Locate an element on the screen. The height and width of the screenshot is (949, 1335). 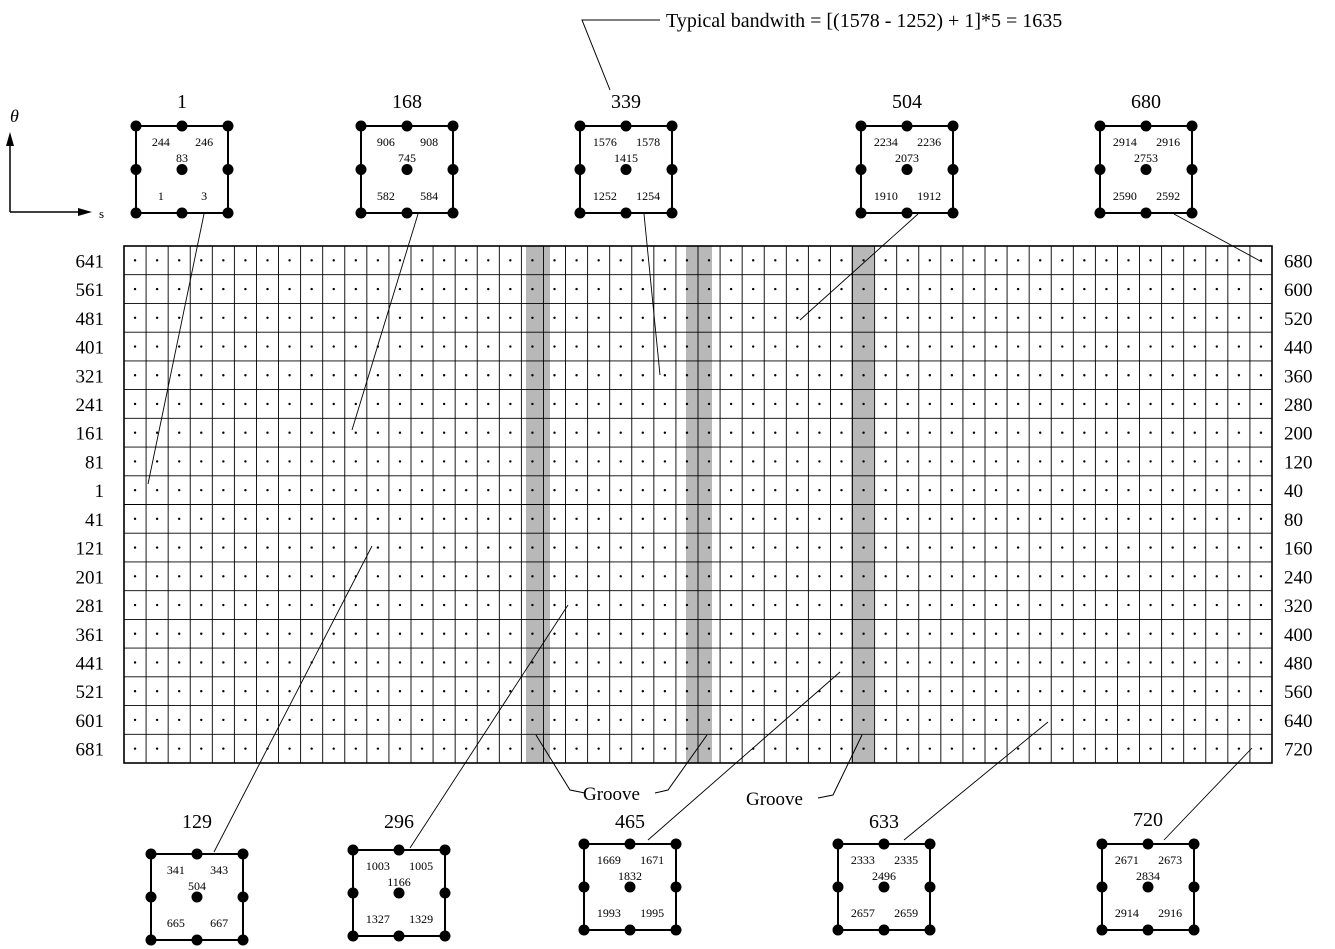
top-element-168: 168 906 908 745 582 584 is located at coordinates (407, 155).